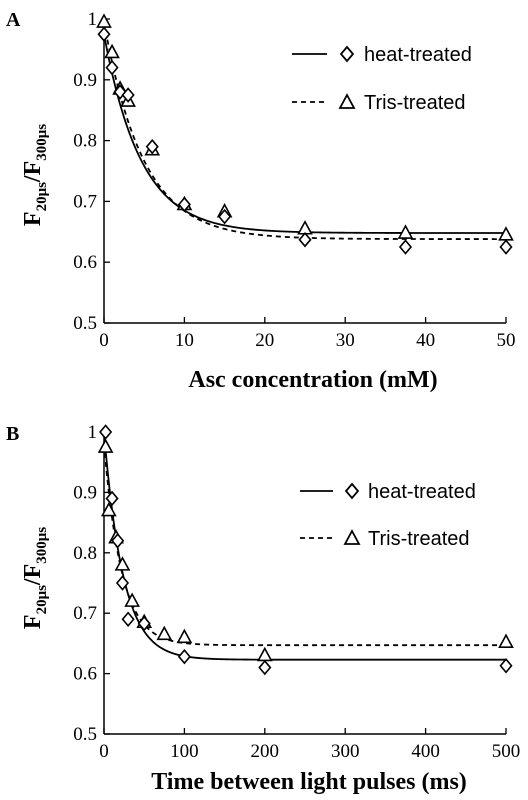  What do you see at coordinates (264, 340) in the screenshot?
I see `x-tick-label: 20` at bounding box center [264, 340].